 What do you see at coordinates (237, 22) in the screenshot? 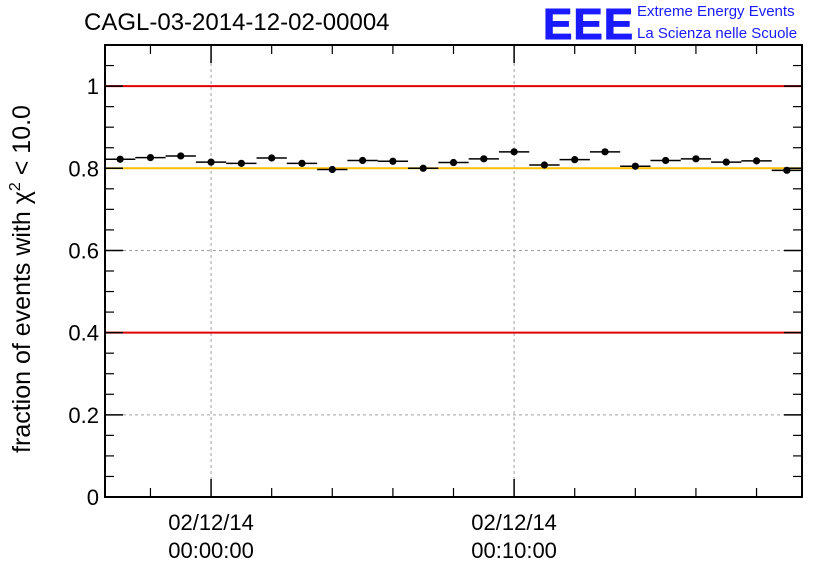
I see `chart-title: CAGL-03-2014-12-02-00004` at bounding box center [237, 22].